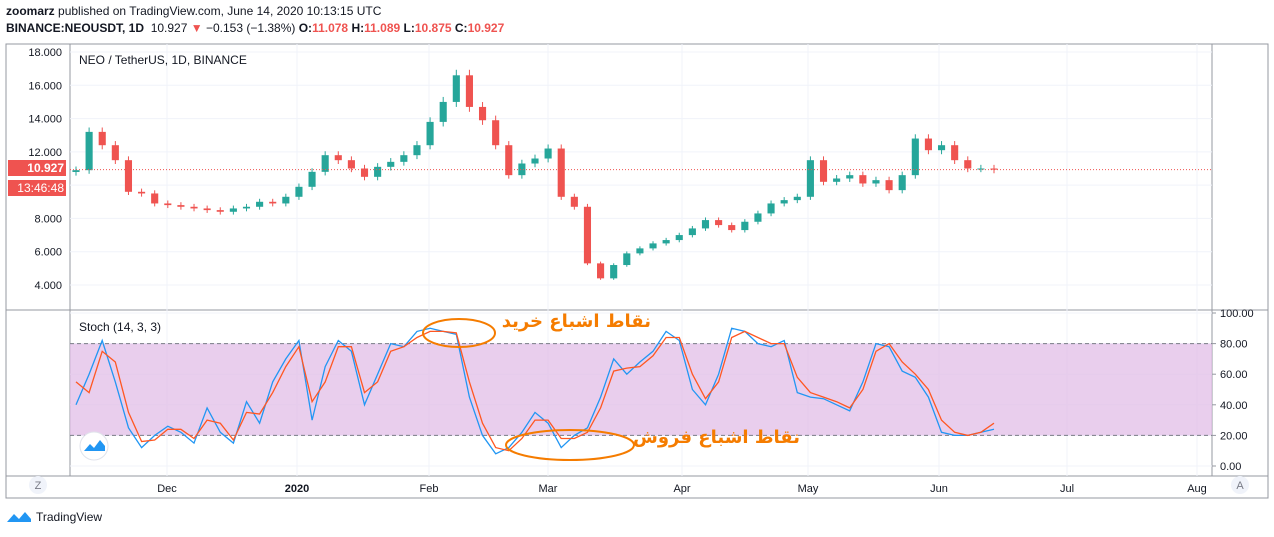 The image size is (1274, 537). I want to click on auto-scale-button: A, so click(1240, 485).